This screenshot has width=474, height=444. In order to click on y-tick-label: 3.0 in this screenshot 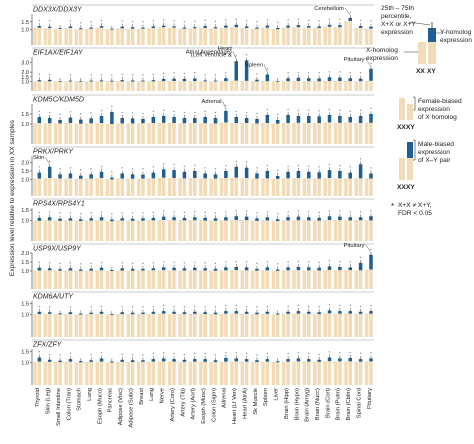, I will do `click(25, 64)`.